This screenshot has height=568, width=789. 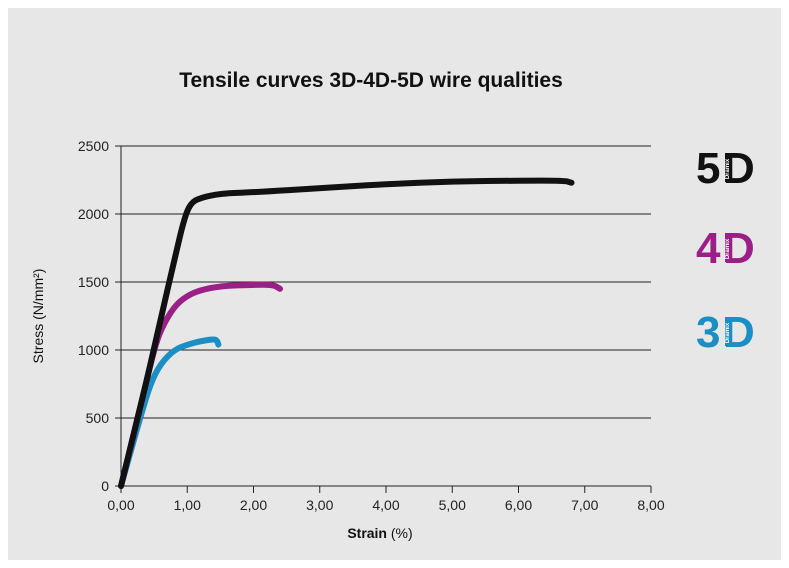 What do you see at coordinates (93, 282) in the screenshot?
I see `y-tick-label: 1500` at bounding box center [93, 282].